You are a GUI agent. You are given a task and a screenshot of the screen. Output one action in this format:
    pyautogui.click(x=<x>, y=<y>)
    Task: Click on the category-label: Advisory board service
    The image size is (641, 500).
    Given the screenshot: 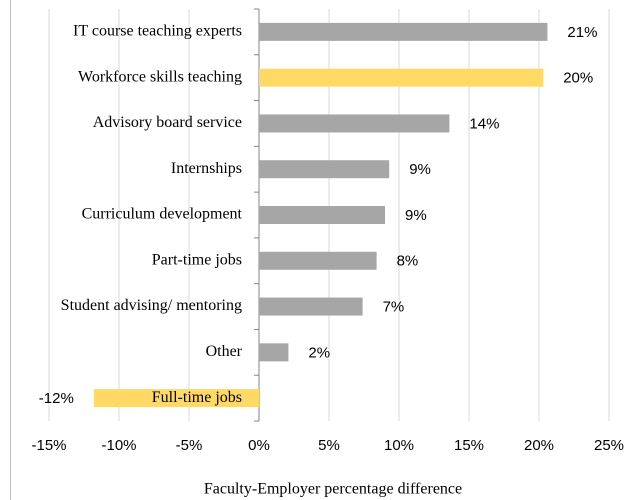 What is the action you would take?
    pyautogui.click(x=167, y=122)
    